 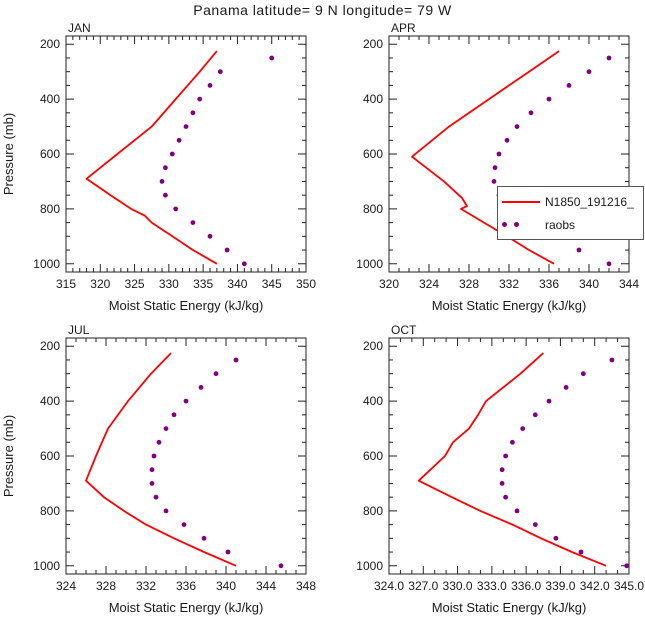 I want to click on x-tick-label: 315, so click(x=66, y=284).